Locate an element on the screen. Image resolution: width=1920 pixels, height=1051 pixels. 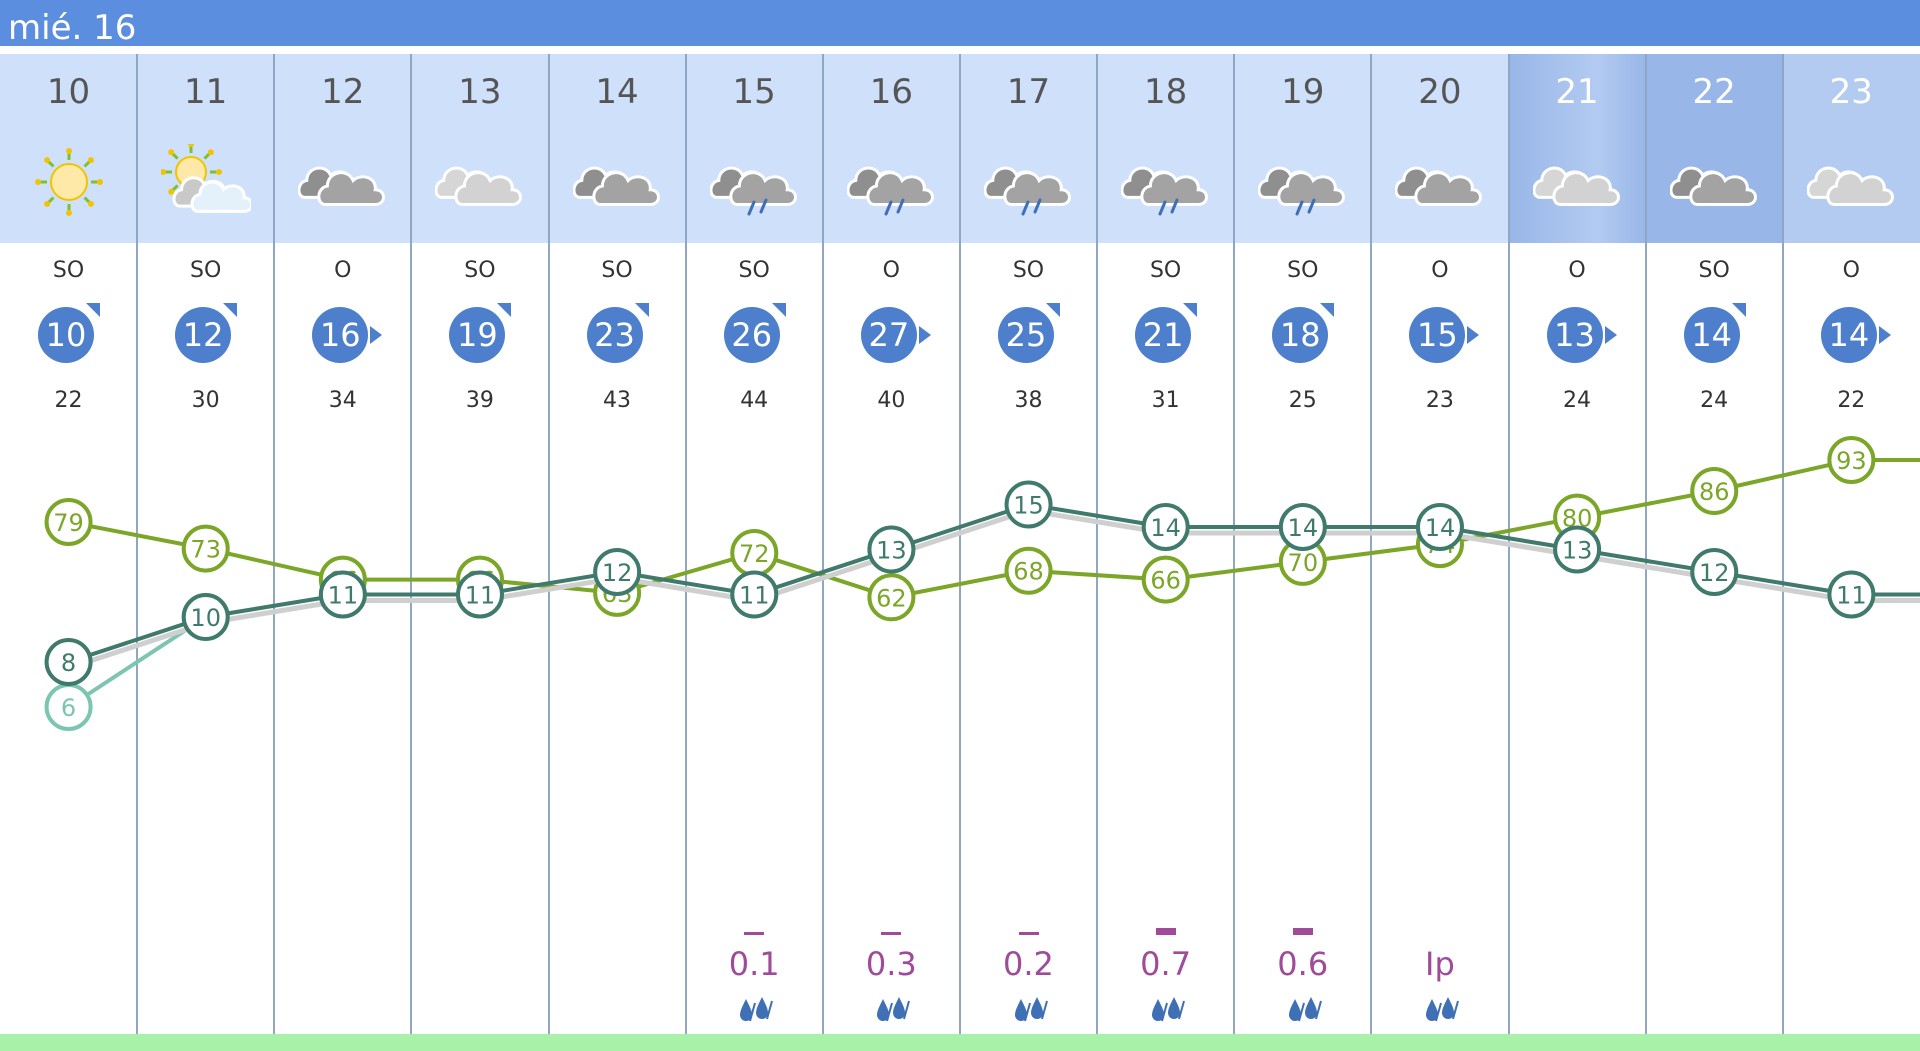
humidity-series-point: 62 is located at coordinates (891, 597).